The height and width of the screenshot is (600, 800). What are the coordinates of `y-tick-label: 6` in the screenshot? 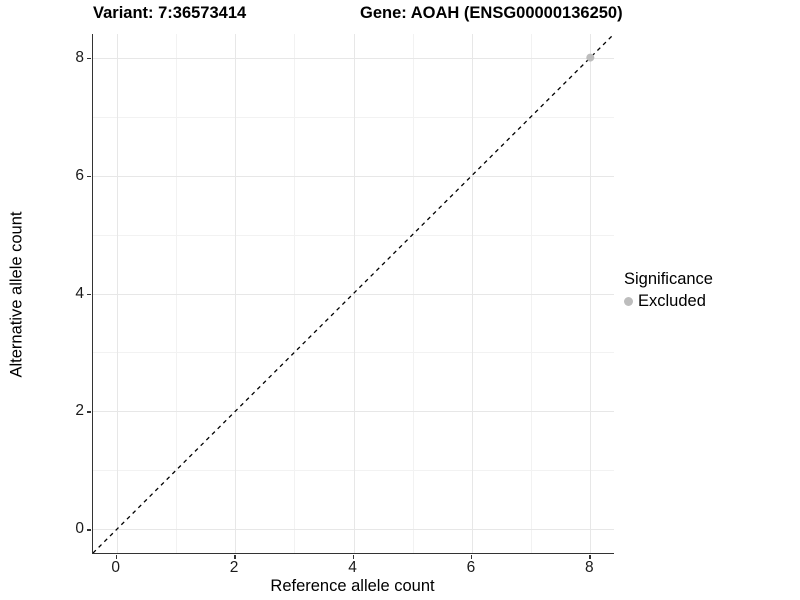 It's located at (79, 175).